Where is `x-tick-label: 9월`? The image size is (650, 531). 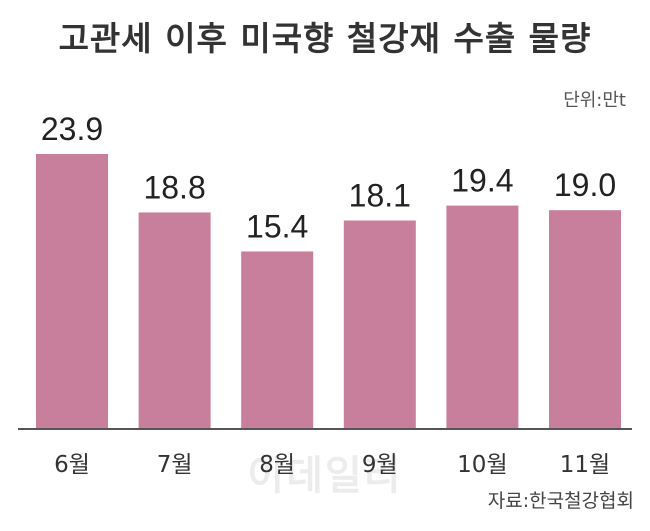
x-tick-label: 9월 is located at coordinates (380, 465).